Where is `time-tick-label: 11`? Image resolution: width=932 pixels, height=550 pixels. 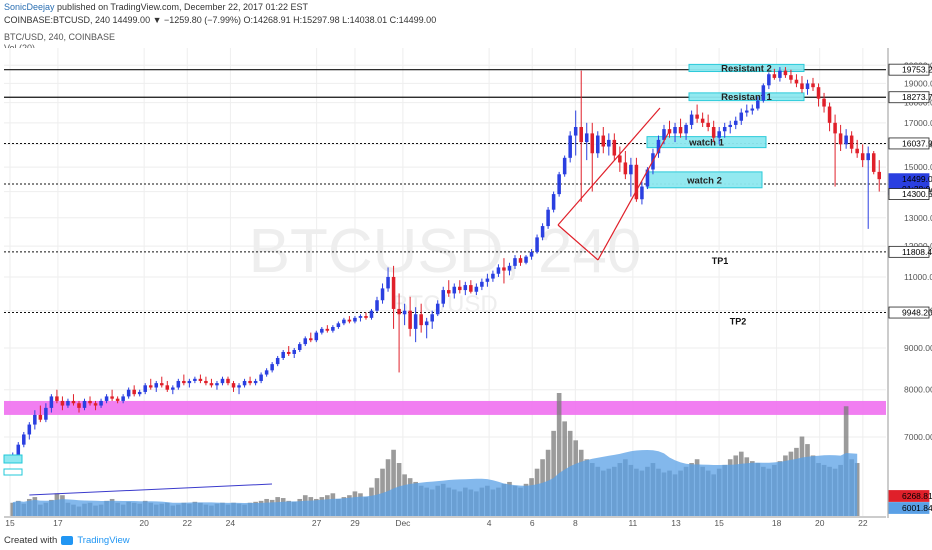
time-tick-label: 11 is located at coordinates (632, 523).